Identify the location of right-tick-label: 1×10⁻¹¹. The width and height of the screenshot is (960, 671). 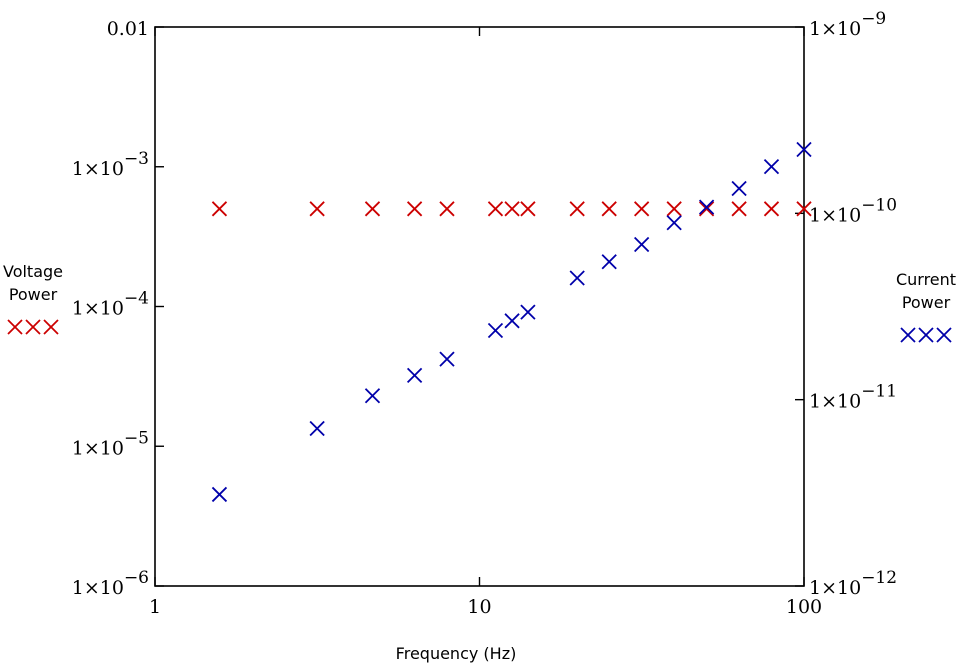
(853, 397).